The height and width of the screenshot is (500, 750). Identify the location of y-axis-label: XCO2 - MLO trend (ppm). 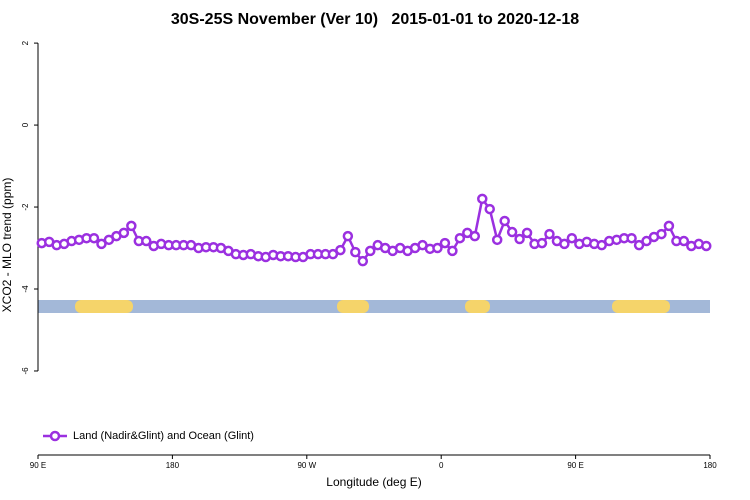
(7, 245).